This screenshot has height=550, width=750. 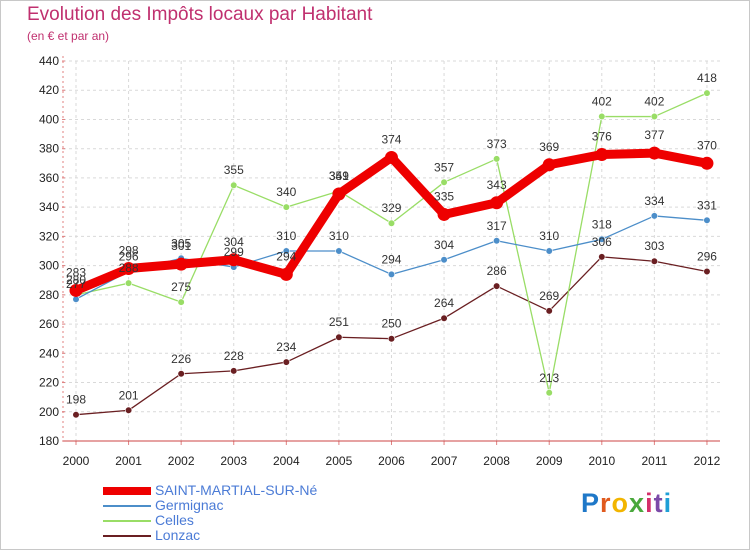 What do you see at coordinates (497, 144) in the screenshot?
I see `data-label-celles: 373` at bounding box center [497, 144].